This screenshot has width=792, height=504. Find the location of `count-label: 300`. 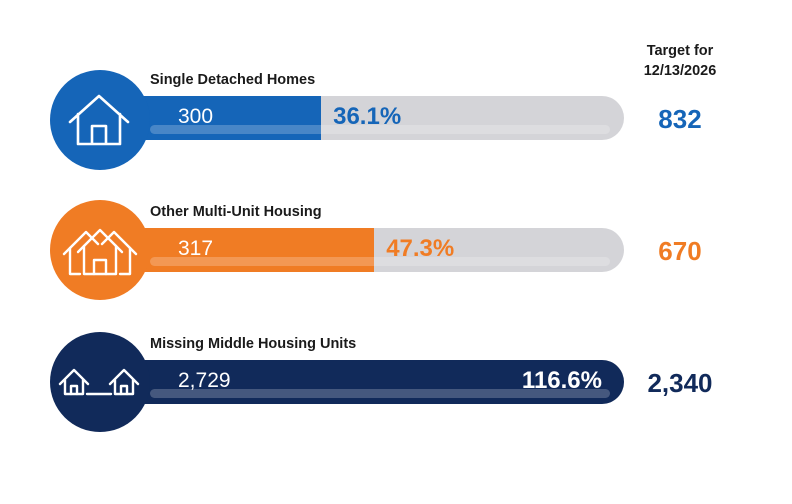

count-label: 300 is located at coordinates (196, 116).